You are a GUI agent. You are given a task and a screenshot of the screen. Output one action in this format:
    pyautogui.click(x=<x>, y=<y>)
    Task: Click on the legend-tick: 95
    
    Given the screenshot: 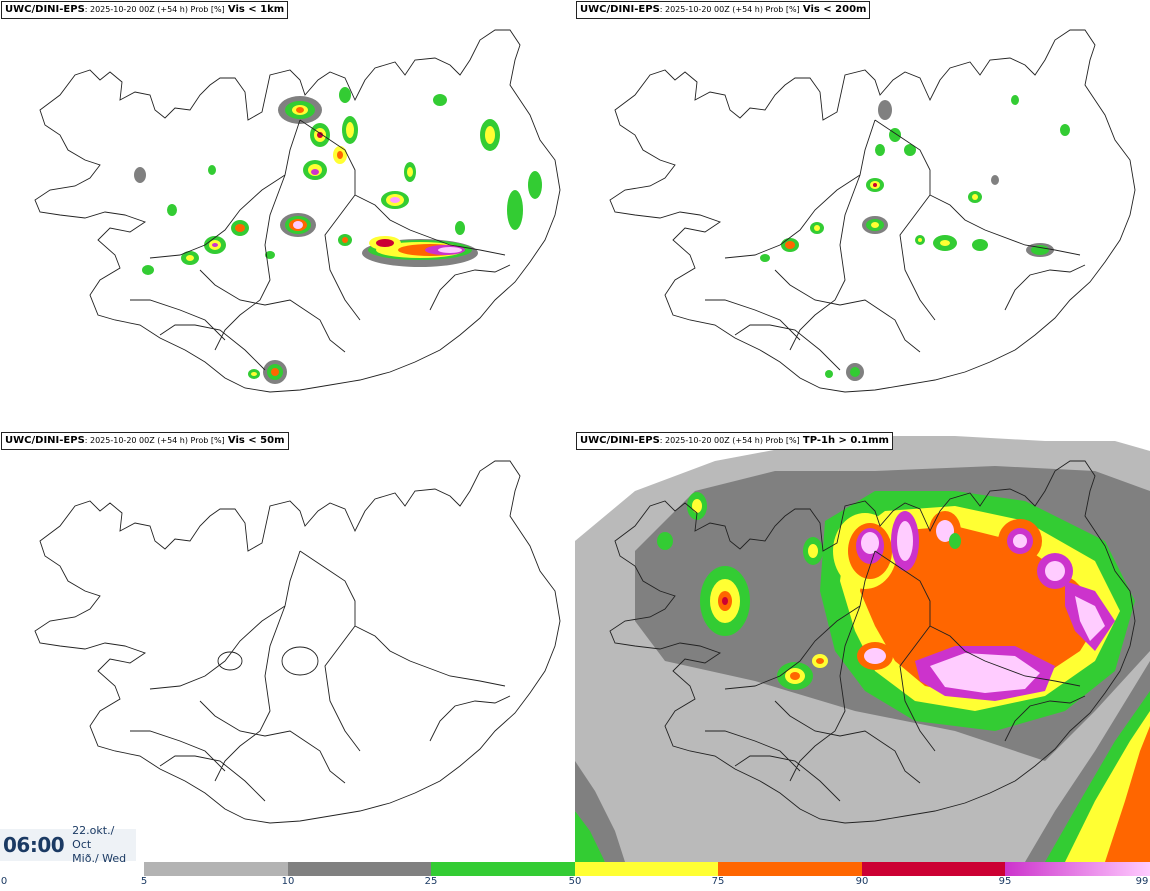 What is the action you would take?
    pyautogui.click(x=1005, y=881)
    